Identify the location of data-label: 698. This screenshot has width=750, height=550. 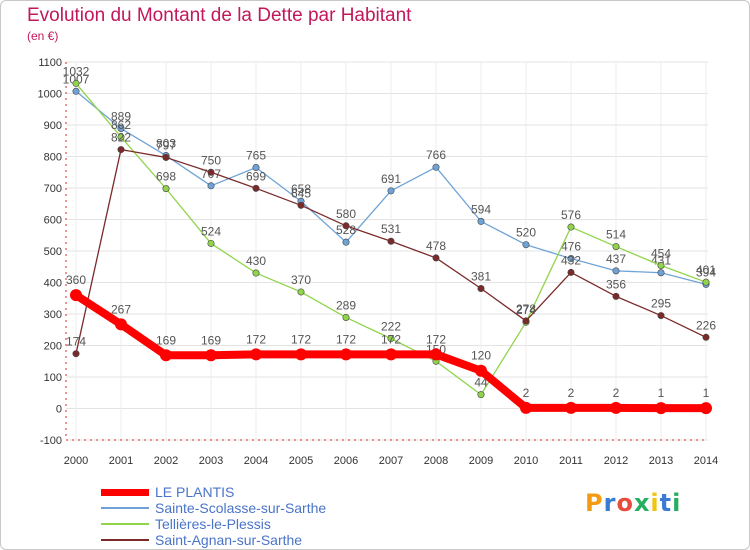
(166, 177).